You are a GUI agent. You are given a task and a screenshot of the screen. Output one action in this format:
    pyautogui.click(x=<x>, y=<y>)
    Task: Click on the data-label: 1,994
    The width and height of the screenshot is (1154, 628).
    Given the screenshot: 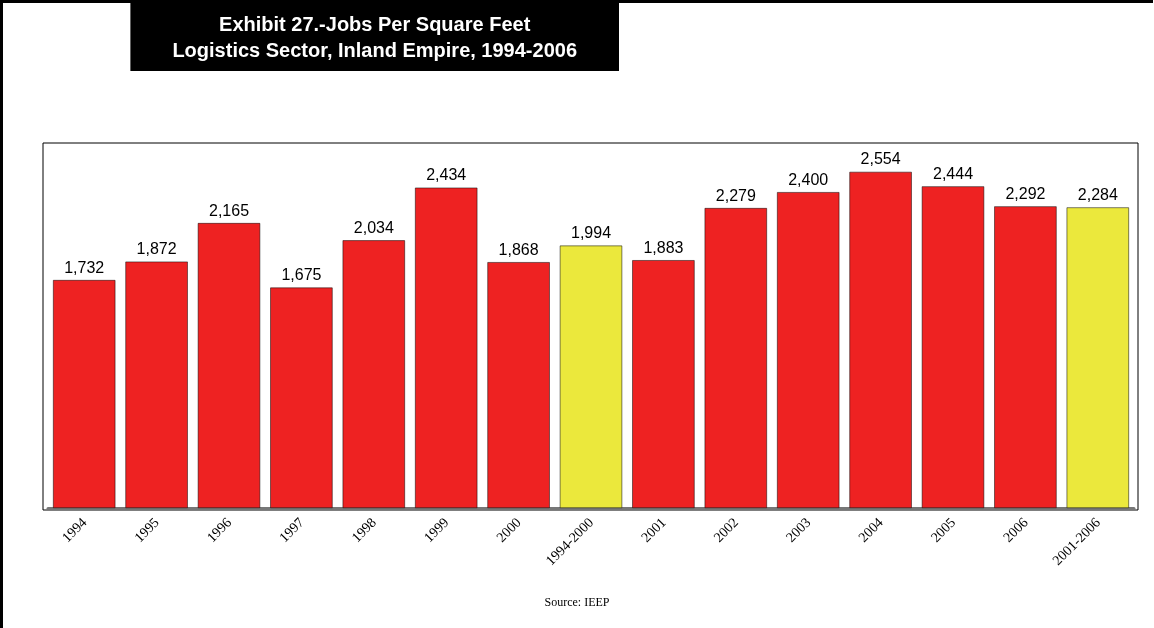 What is the action you would take?
    pyautogui.click(x=591, y=233)
    